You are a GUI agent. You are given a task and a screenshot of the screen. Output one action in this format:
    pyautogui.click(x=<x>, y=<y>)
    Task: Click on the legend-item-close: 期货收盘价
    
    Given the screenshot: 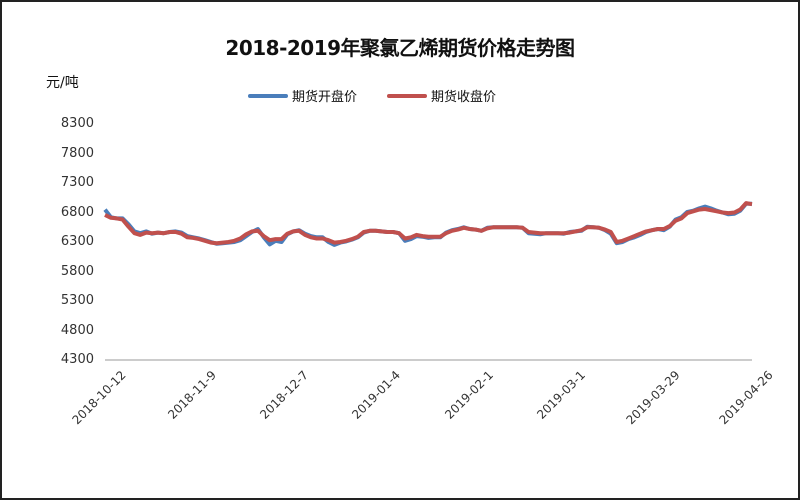 What is the action you would take?
    pyautogui.click(x=441, y=95)
    